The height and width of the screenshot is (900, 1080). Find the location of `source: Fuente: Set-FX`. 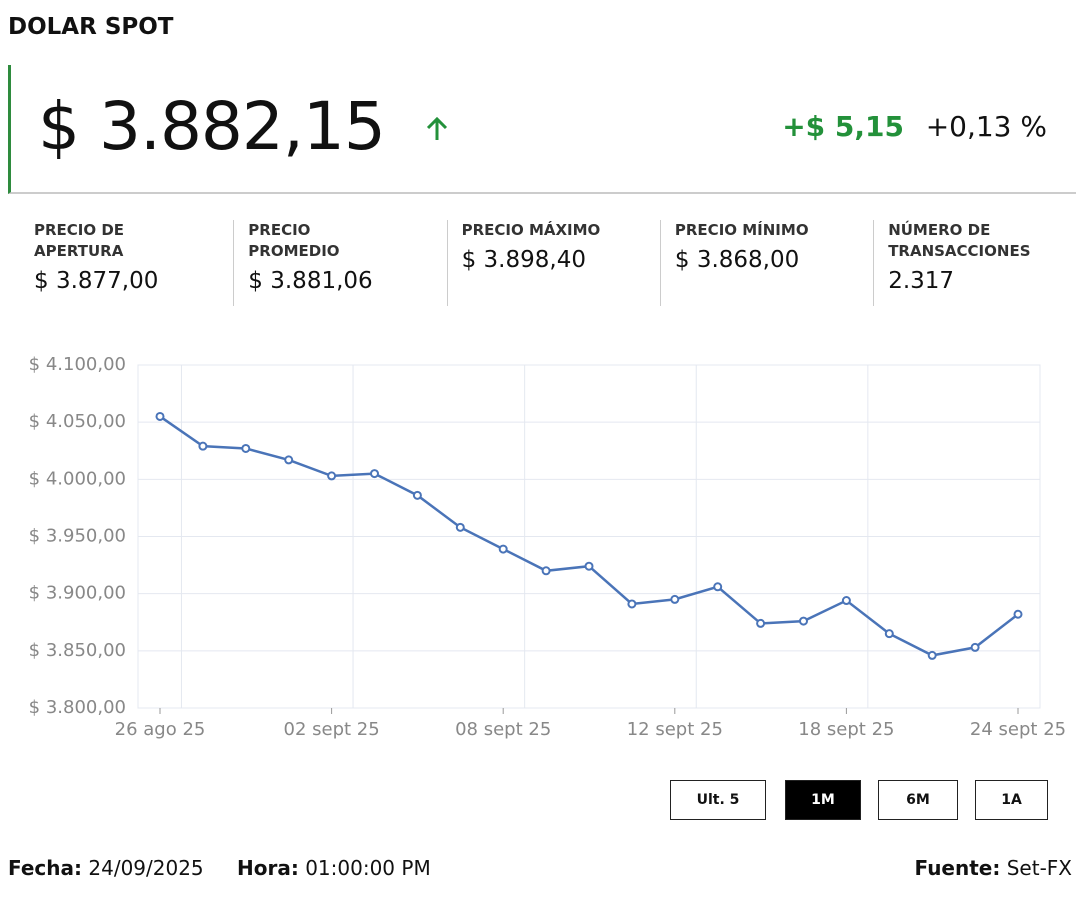

source: Fuente: Set-FX is located at coordinates (993, 868).